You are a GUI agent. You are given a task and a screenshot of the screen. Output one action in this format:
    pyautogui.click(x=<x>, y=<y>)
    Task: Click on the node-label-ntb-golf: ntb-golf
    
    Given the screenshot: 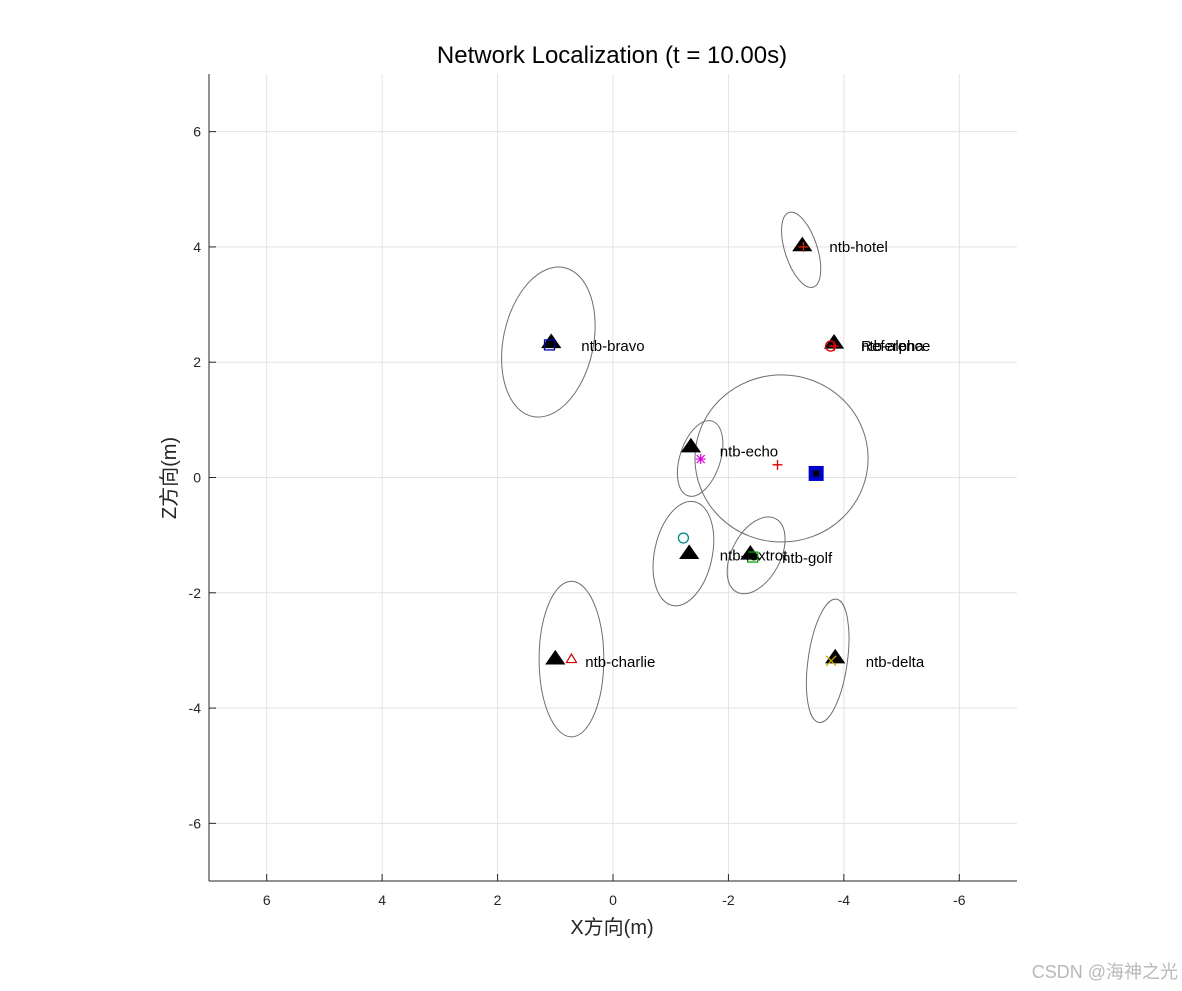 What is the action you would take?
    pyautogui.click(x=807, y=558)
    